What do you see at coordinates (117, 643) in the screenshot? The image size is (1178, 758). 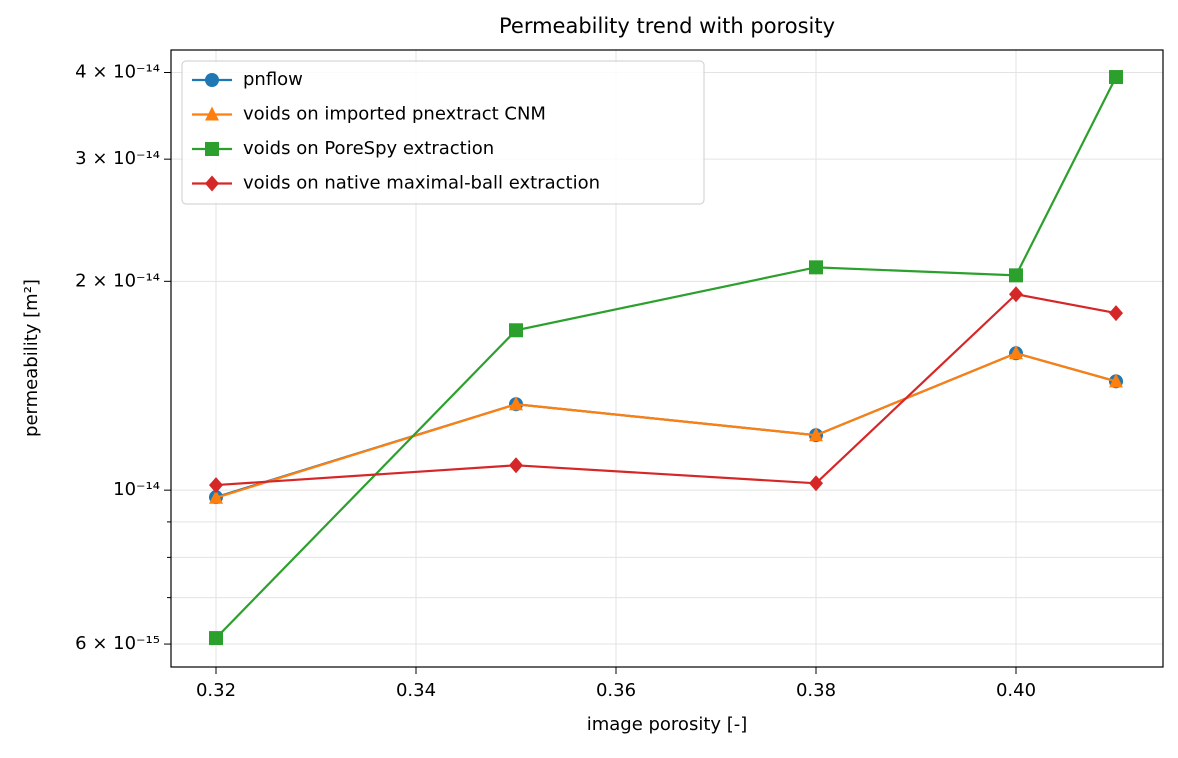 I see `y-tick-label: 6 × 10⁻¹⁵` at bounding box center [117, 643].